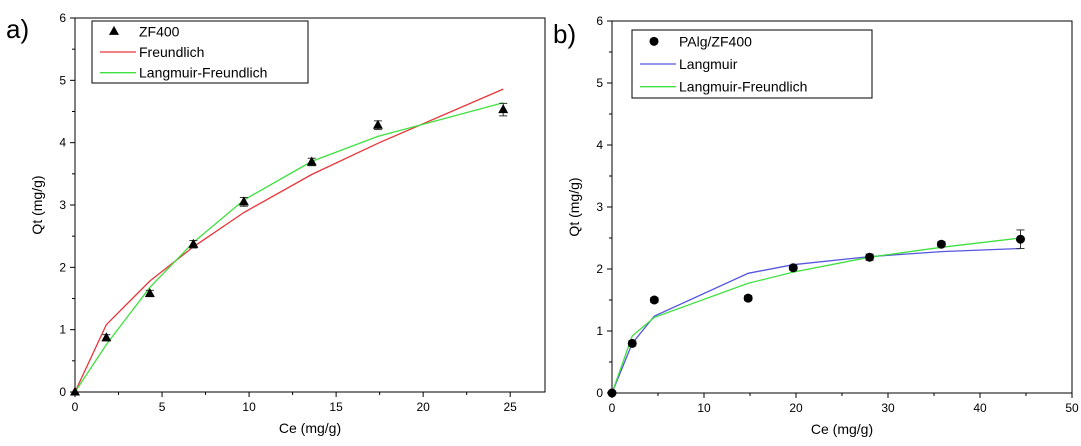 The width and height of the screenshot is (1081, 446). I want to click on legend: PAlg/ZF400 Langmuir Langmuir-Freundlich, so click(752, 64).